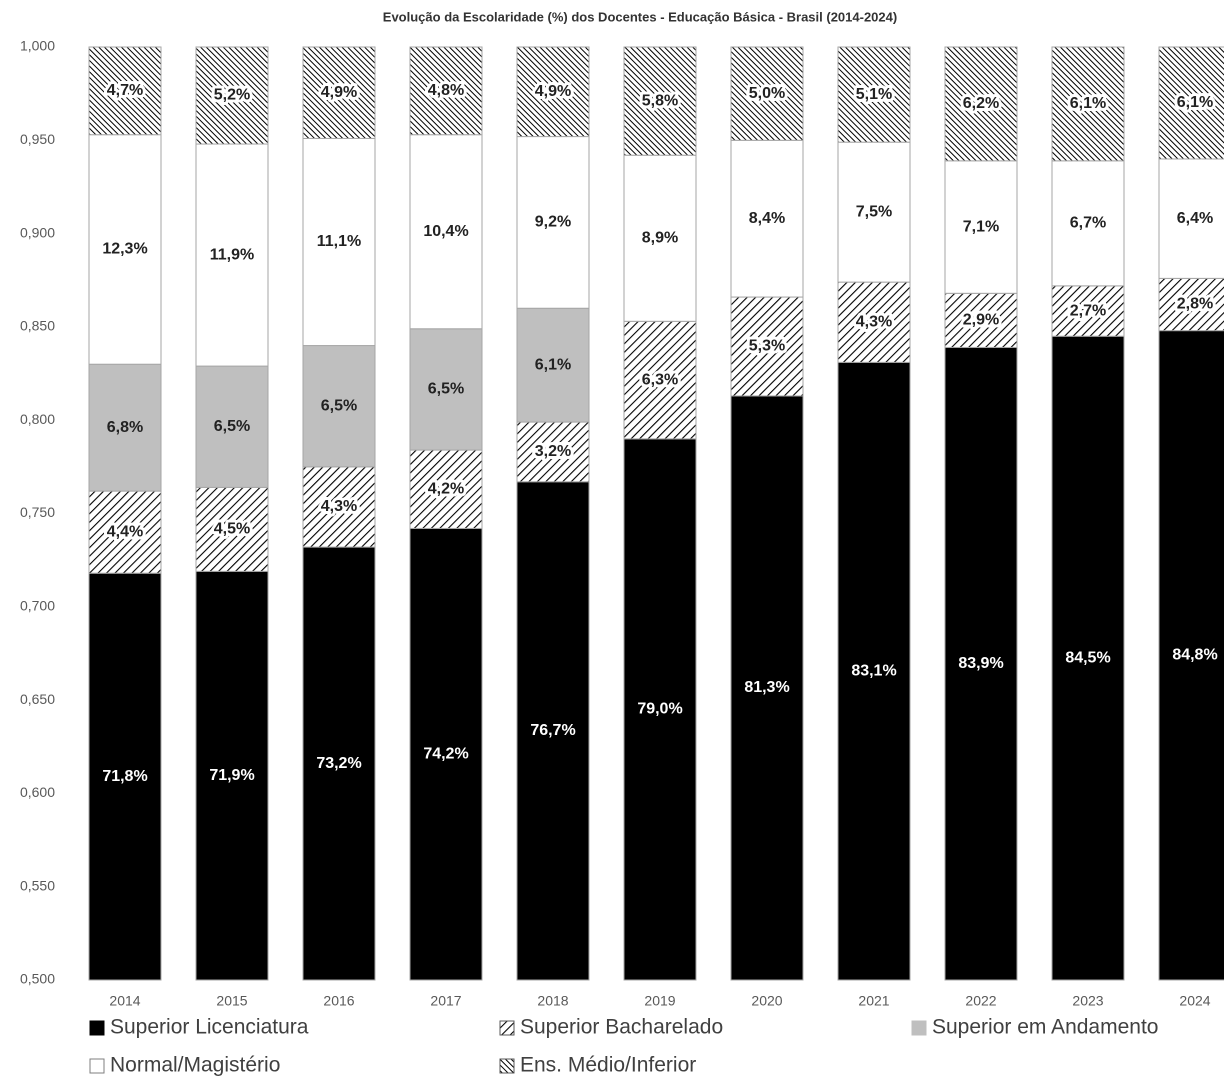 The image size is (1224, 1079). I want to click on legend-label: Superior Bacharelado, so click(621, 1027).